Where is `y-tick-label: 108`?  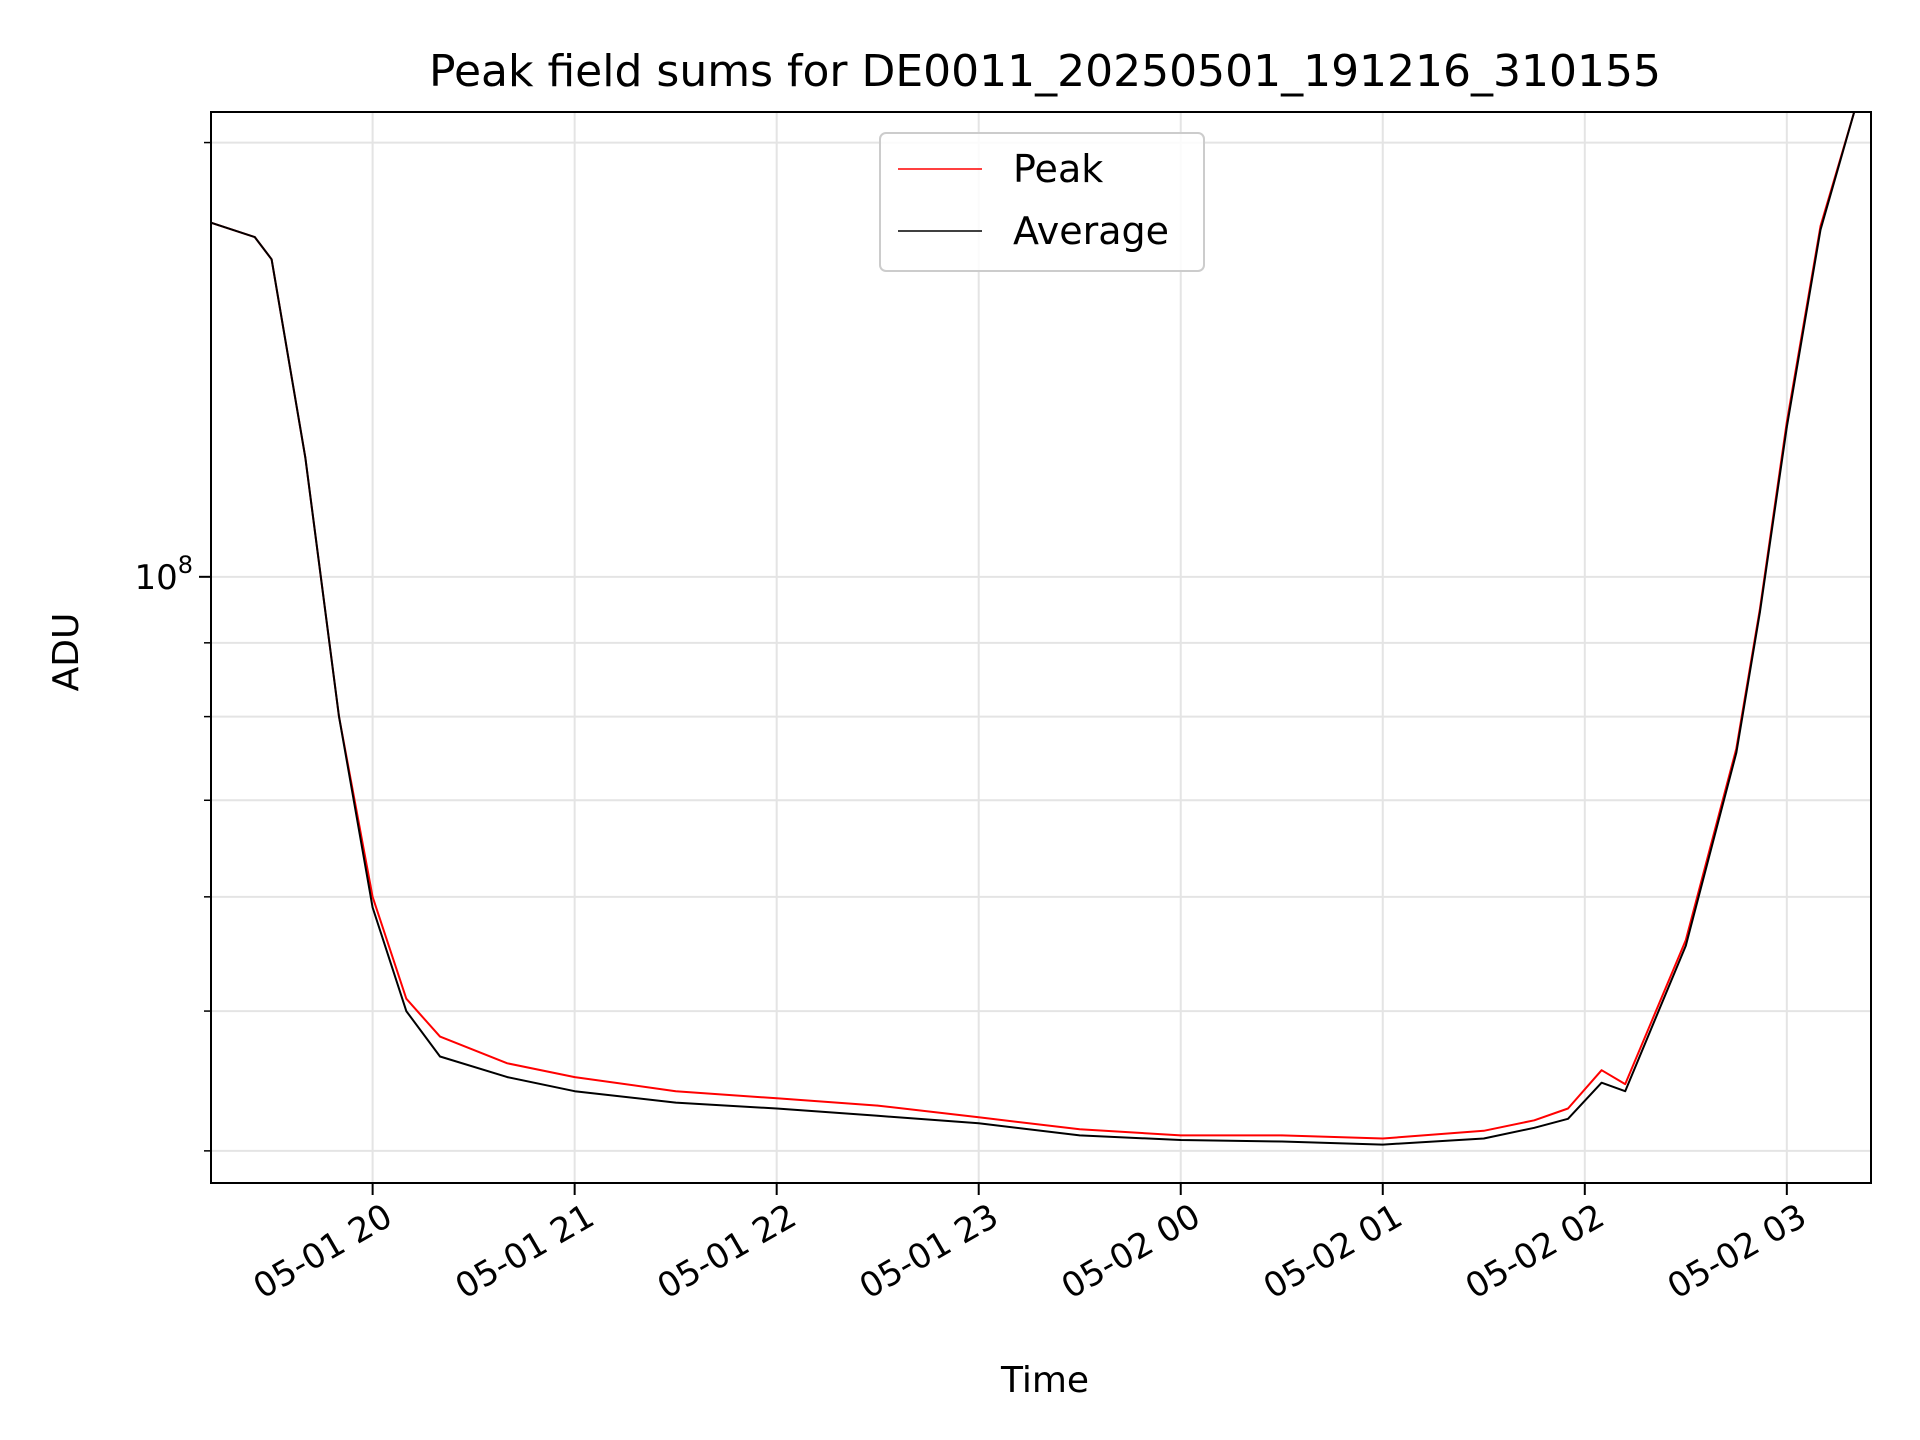
y-tick-label: 108 is located at coordinates (163, 574).